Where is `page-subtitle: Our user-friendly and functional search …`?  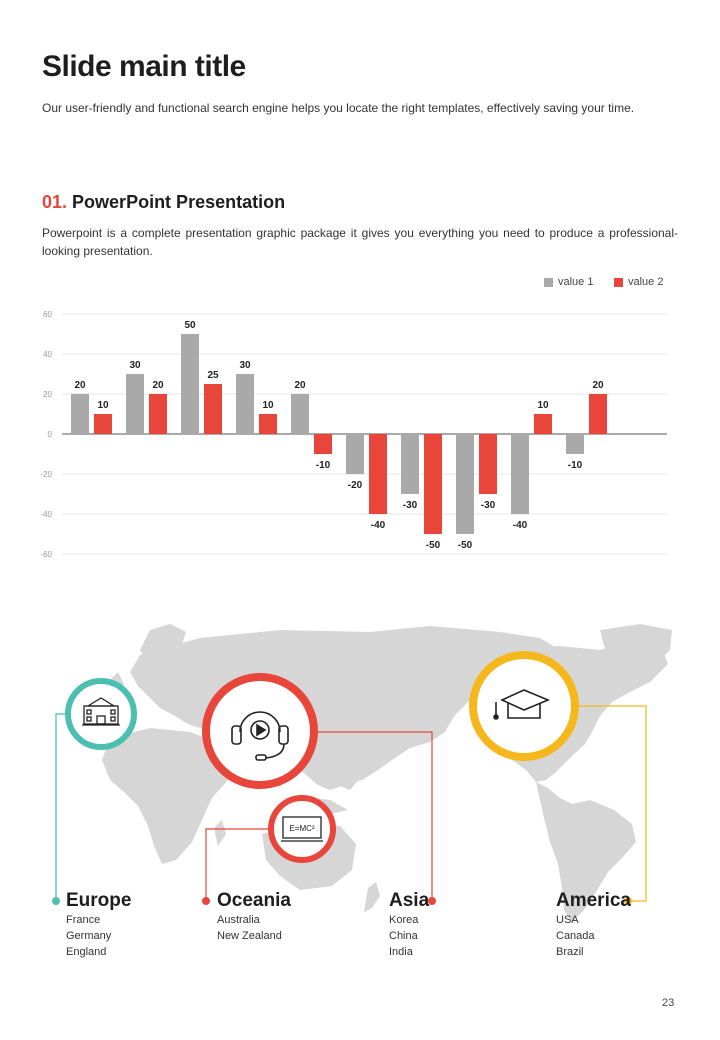
page-subtitle: Our user-friendly and functional search … is located at coordinates (338, 108).